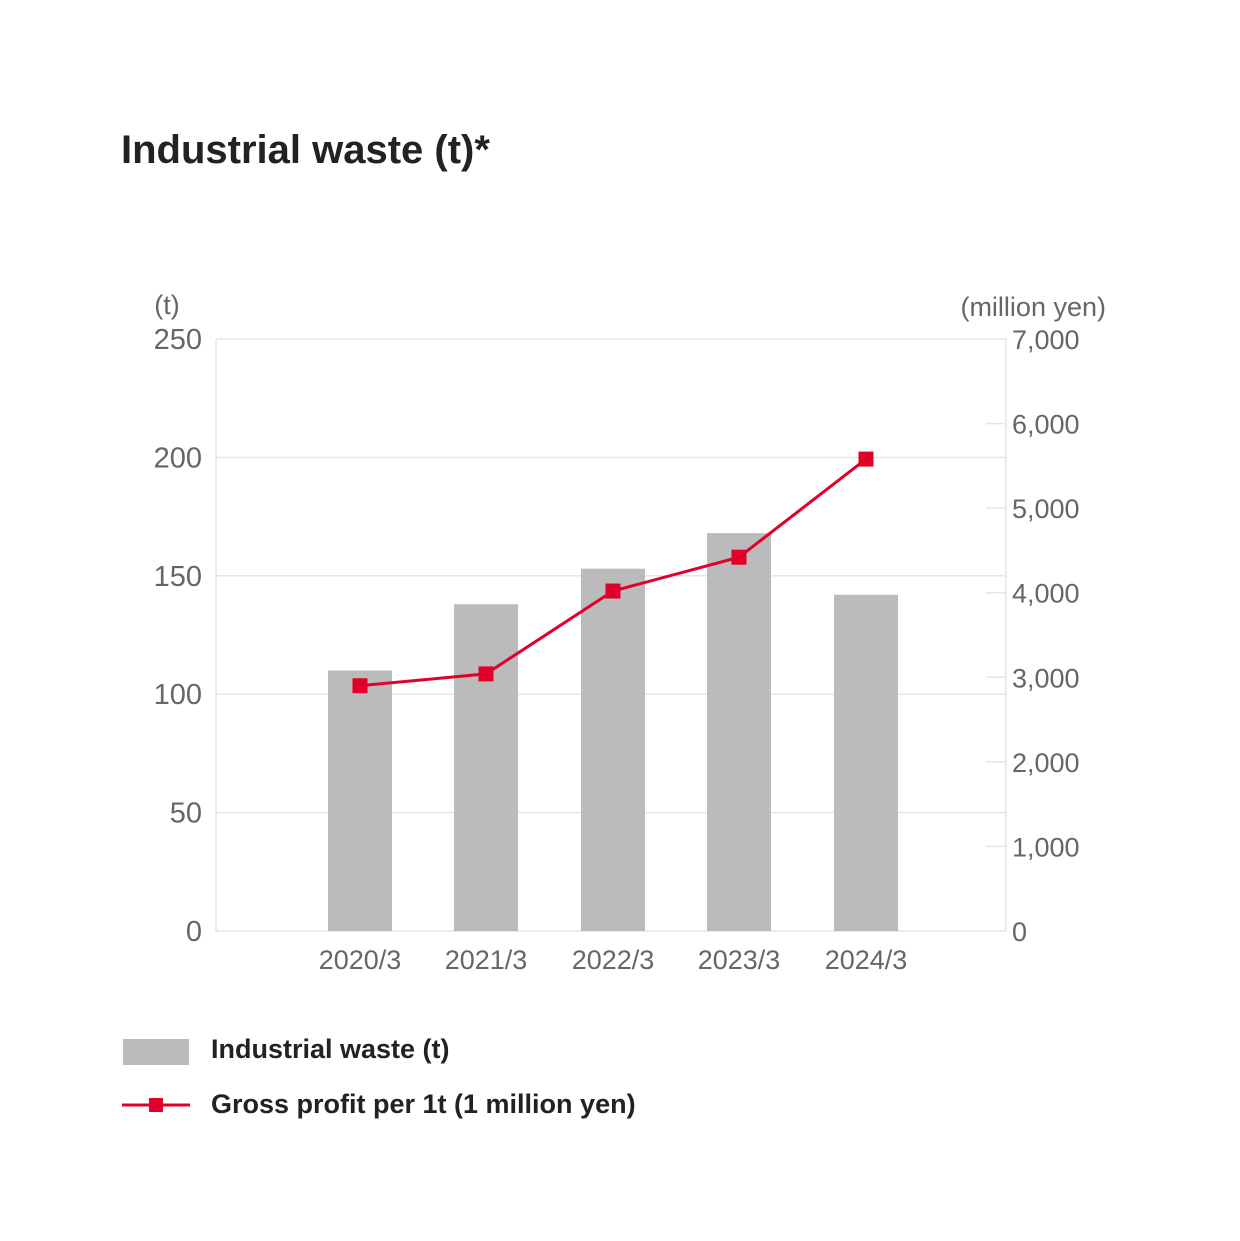  Describe the element at coordinates (1019, 932) in the screenshot. I see `y-right-tick-label: 0` at that location.